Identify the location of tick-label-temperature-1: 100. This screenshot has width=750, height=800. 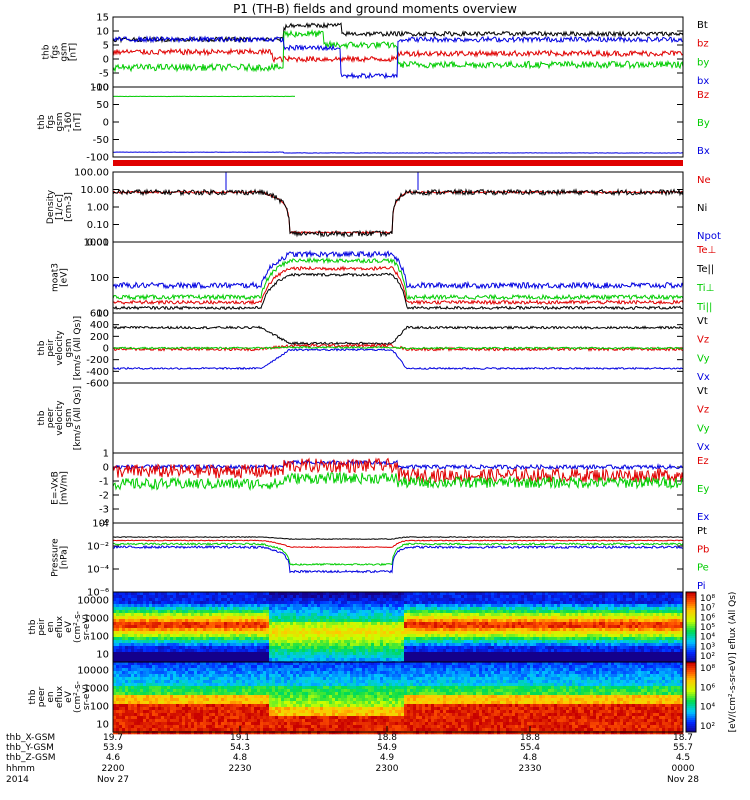
(99, 278).